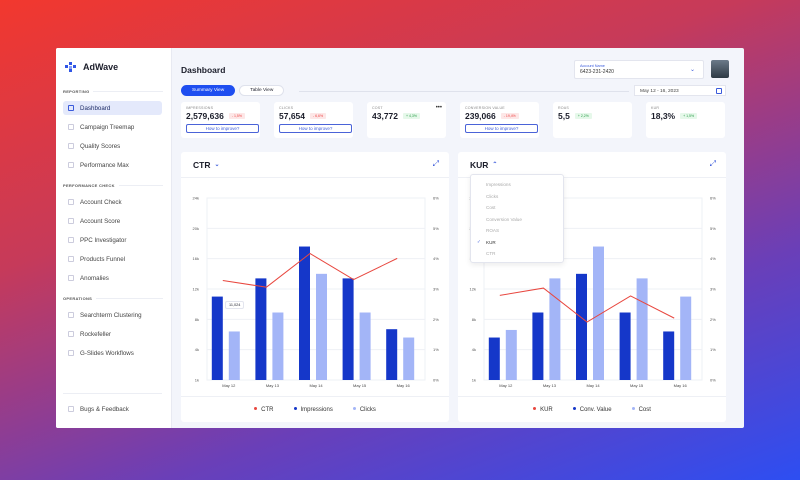 The image size is (800, 480). Describe the element at coordinates (103, 240) in the screenshot. I see `sidebar-item-label: PPC Investigator` at that location.